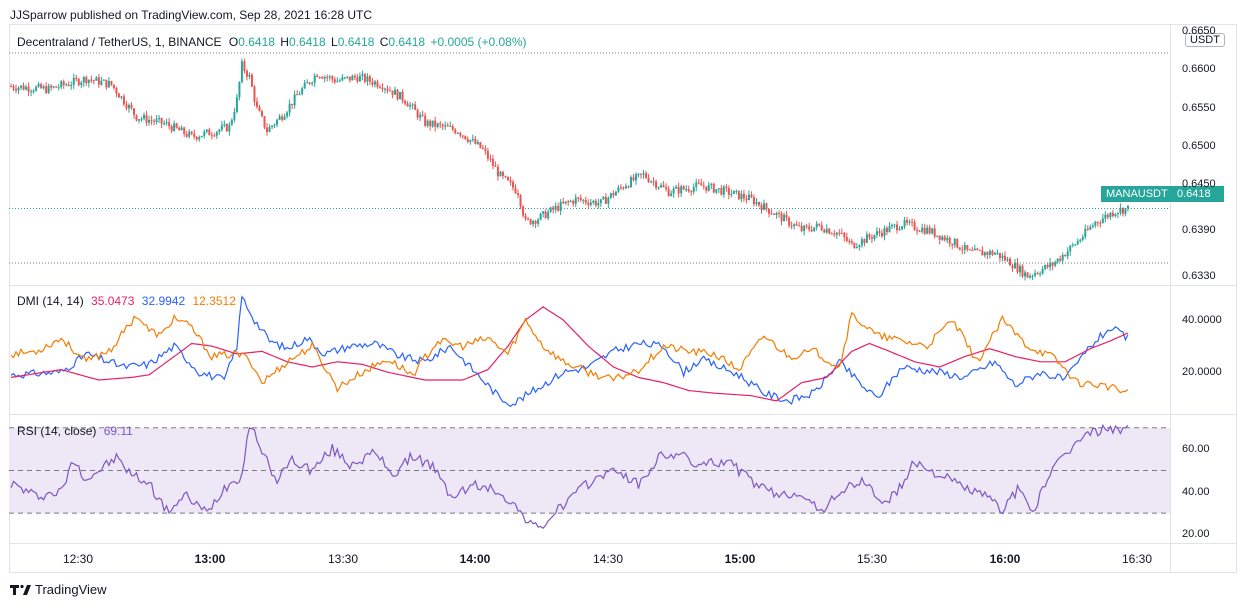  Describe the element at coordinates (119, 42) in the screenshot. I see `symbol-name: Decentraland / TetherUS, 1, BINANCE` at that location.